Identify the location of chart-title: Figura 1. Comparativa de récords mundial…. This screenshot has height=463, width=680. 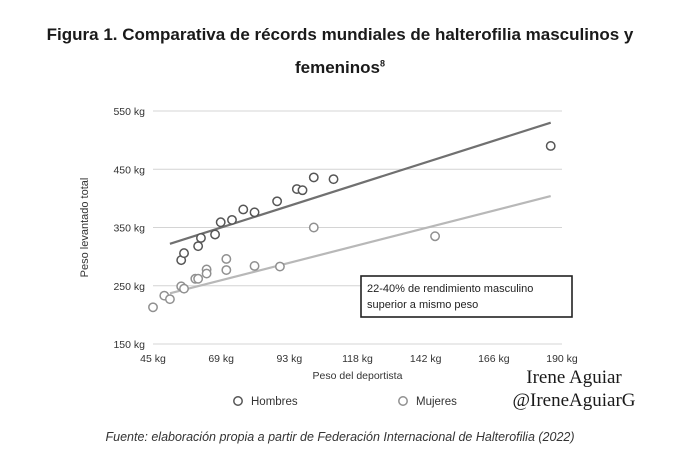
(340, 51).